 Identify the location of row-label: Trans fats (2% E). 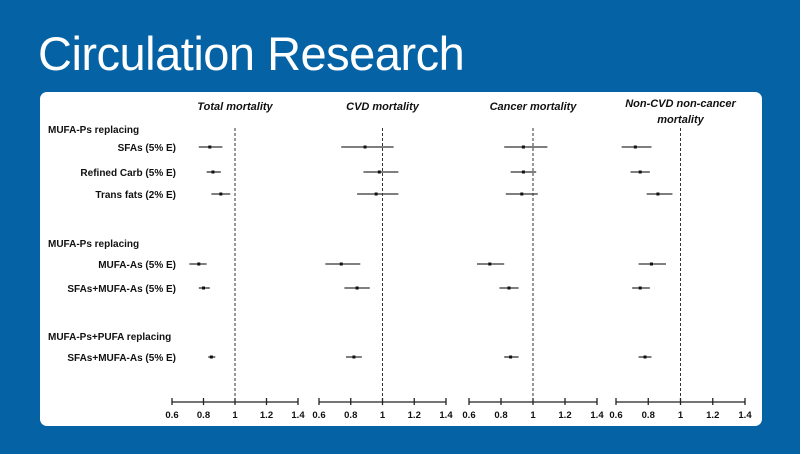
(135, 195).